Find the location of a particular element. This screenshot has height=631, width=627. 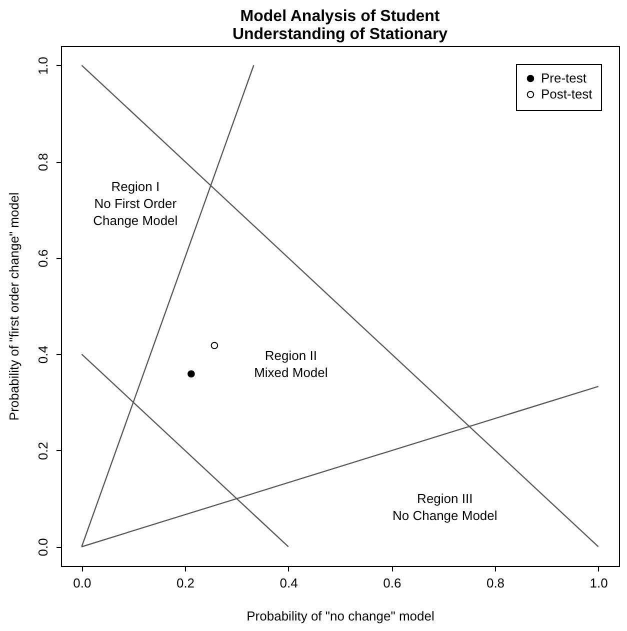

x-tick-label: 0.0 is located at coordinates (82, 583).